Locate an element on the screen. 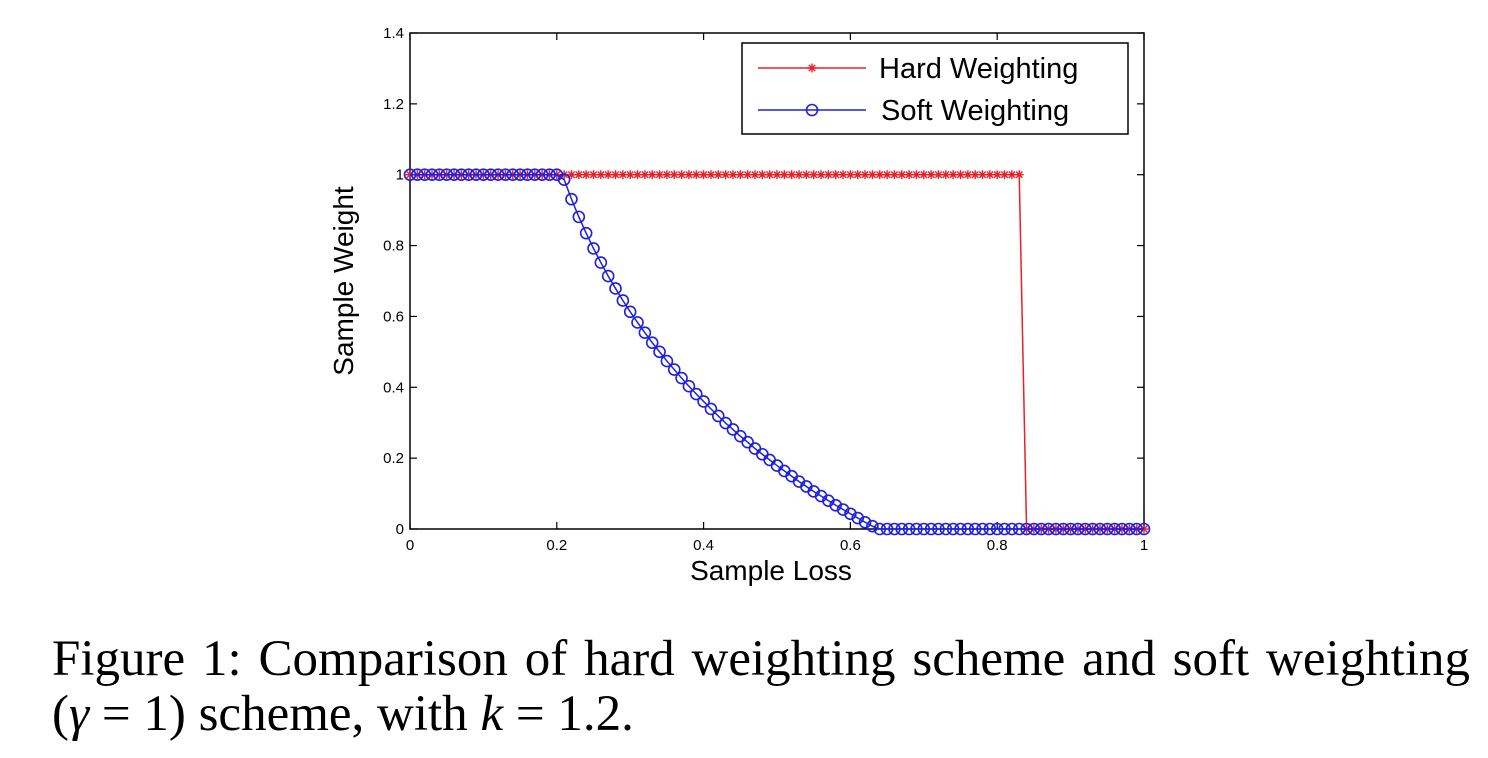 The height and width of the screenshot is (758, 1488). legend-soft-marker is located at coordinates (812, 110).